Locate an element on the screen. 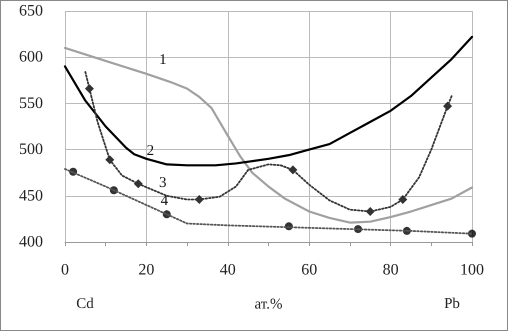 This screenshot has height=331, width=508. x-tick-label: 20 is located at coordinates (146, 270).